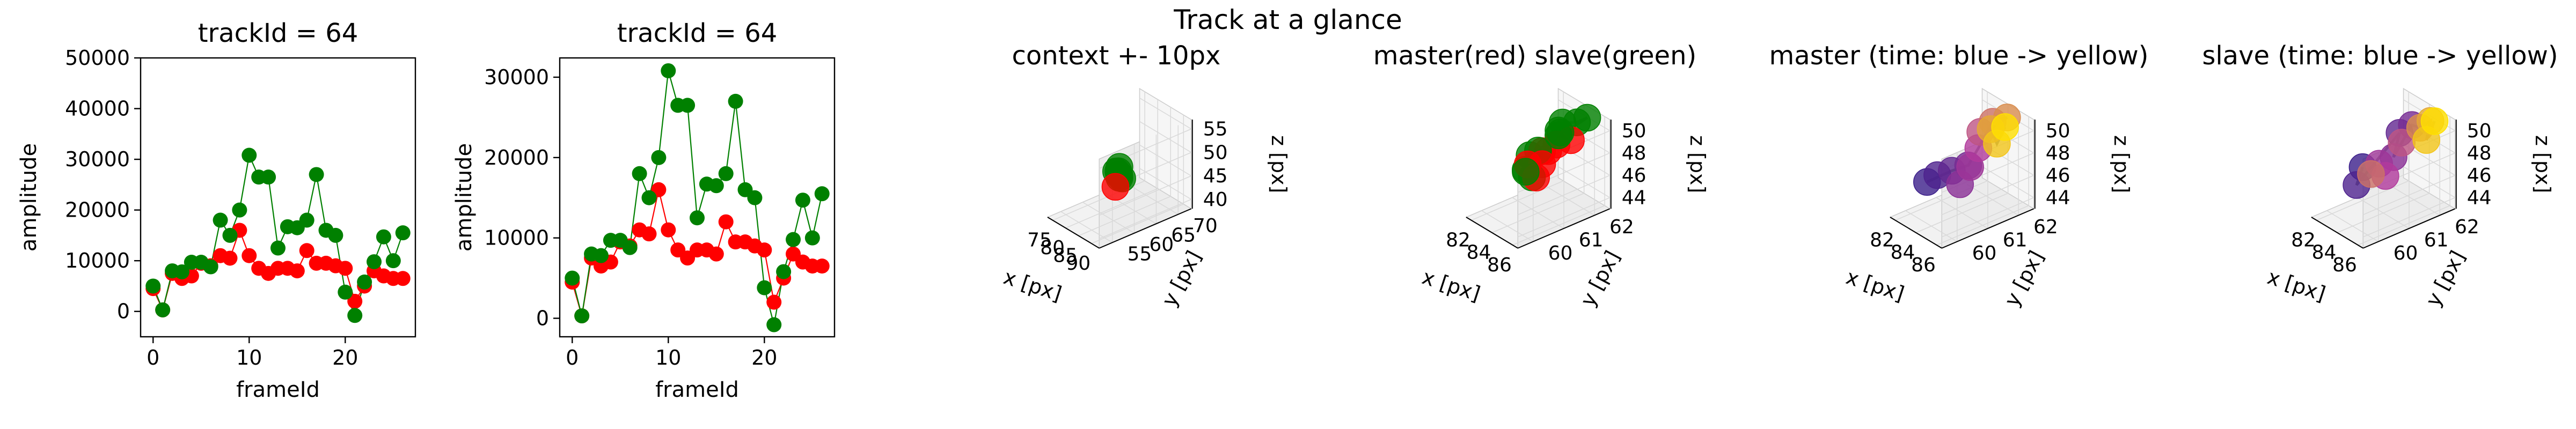  What do you see at coordinates (1534, 56) in the screenshot?
I see `chart-title: master(red) slave(green)` at bounding box center [1534, 56].